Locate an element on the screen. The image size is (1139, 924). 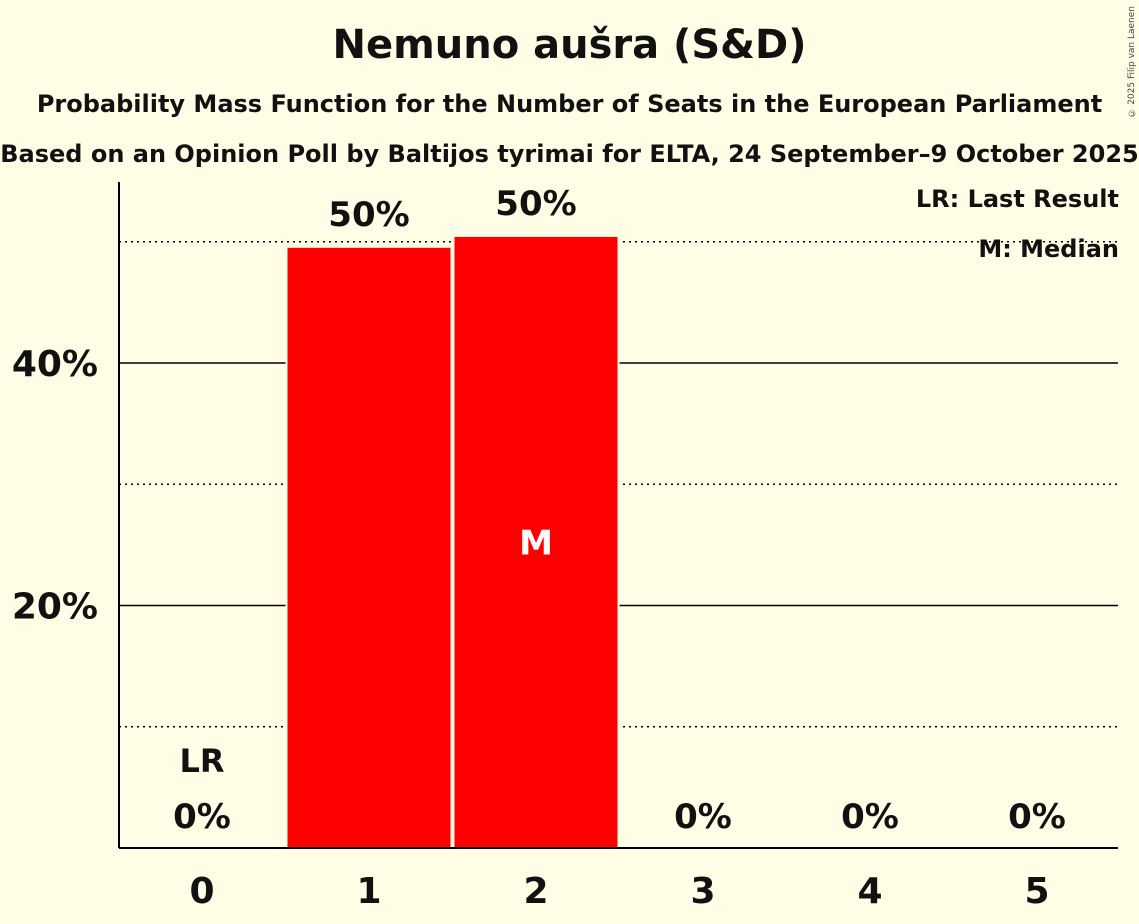
legend-last-result: LR: Last Result is located at coordinates (1017, 199).